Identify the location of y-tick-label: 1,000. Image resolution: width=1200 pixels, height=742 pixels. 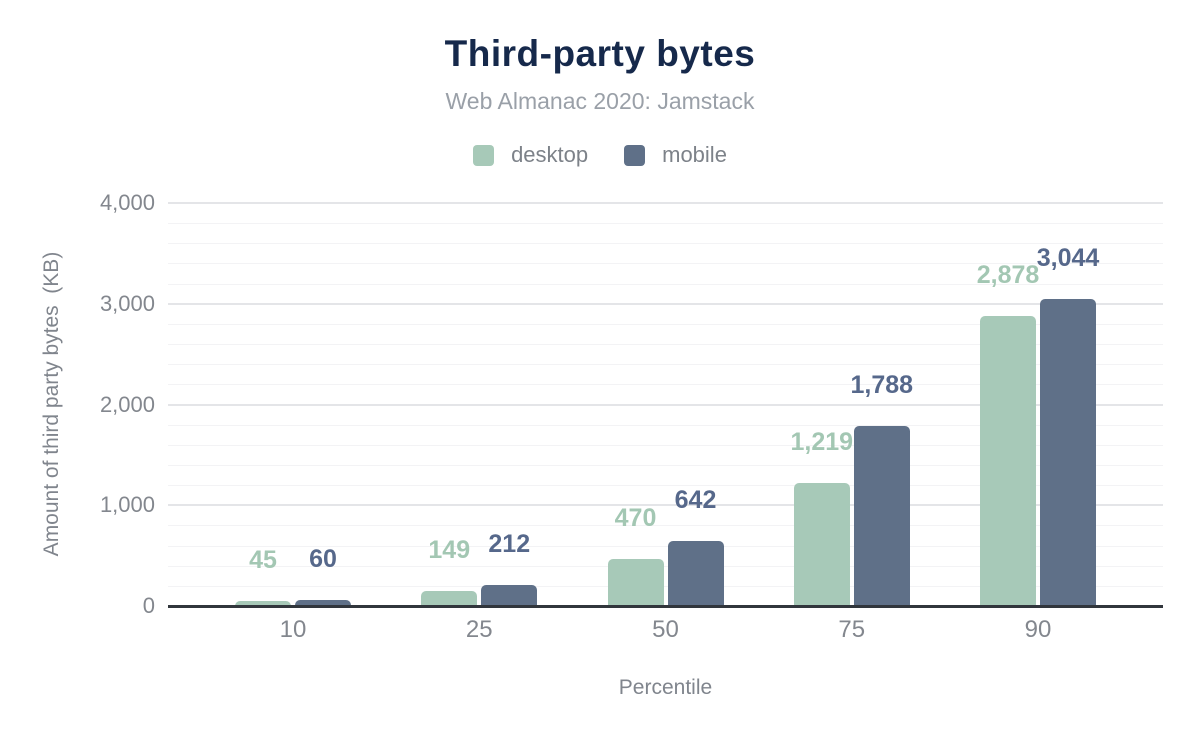
(127, 505).